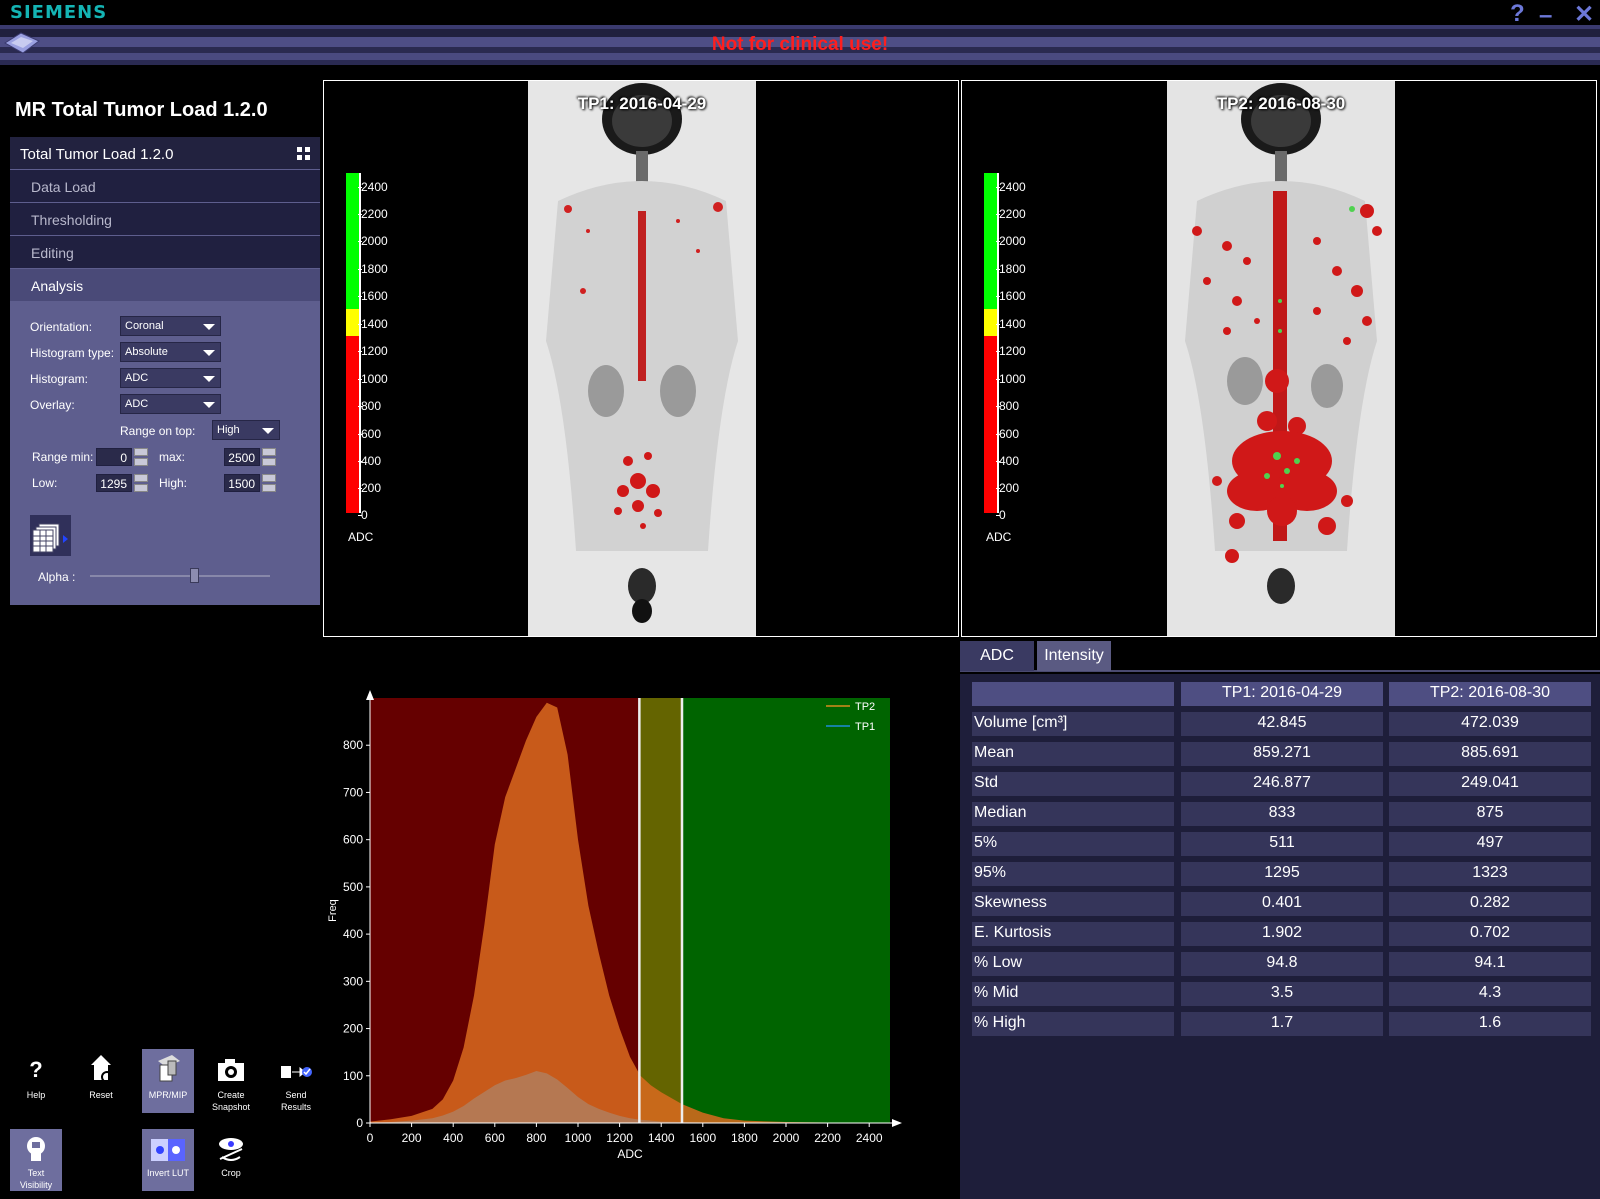 The image size is (1600, 1199). What do you see at coordinates (702, 1138) in the screenshot?
I see `x-tick-label: 1600` at bounding box center [702, 1138].